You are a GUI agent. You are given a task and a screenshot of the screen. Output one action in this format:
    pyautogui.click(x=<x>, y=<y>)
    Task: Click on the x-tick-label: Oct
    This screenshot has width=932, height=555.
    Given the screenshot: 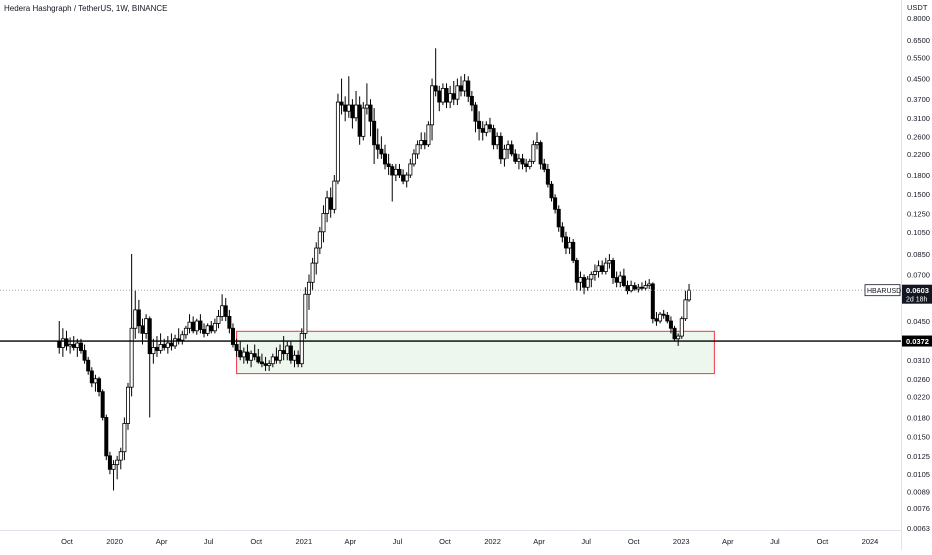 What is the action you would take?
    pyautogui.click(x=445, y=541)
    